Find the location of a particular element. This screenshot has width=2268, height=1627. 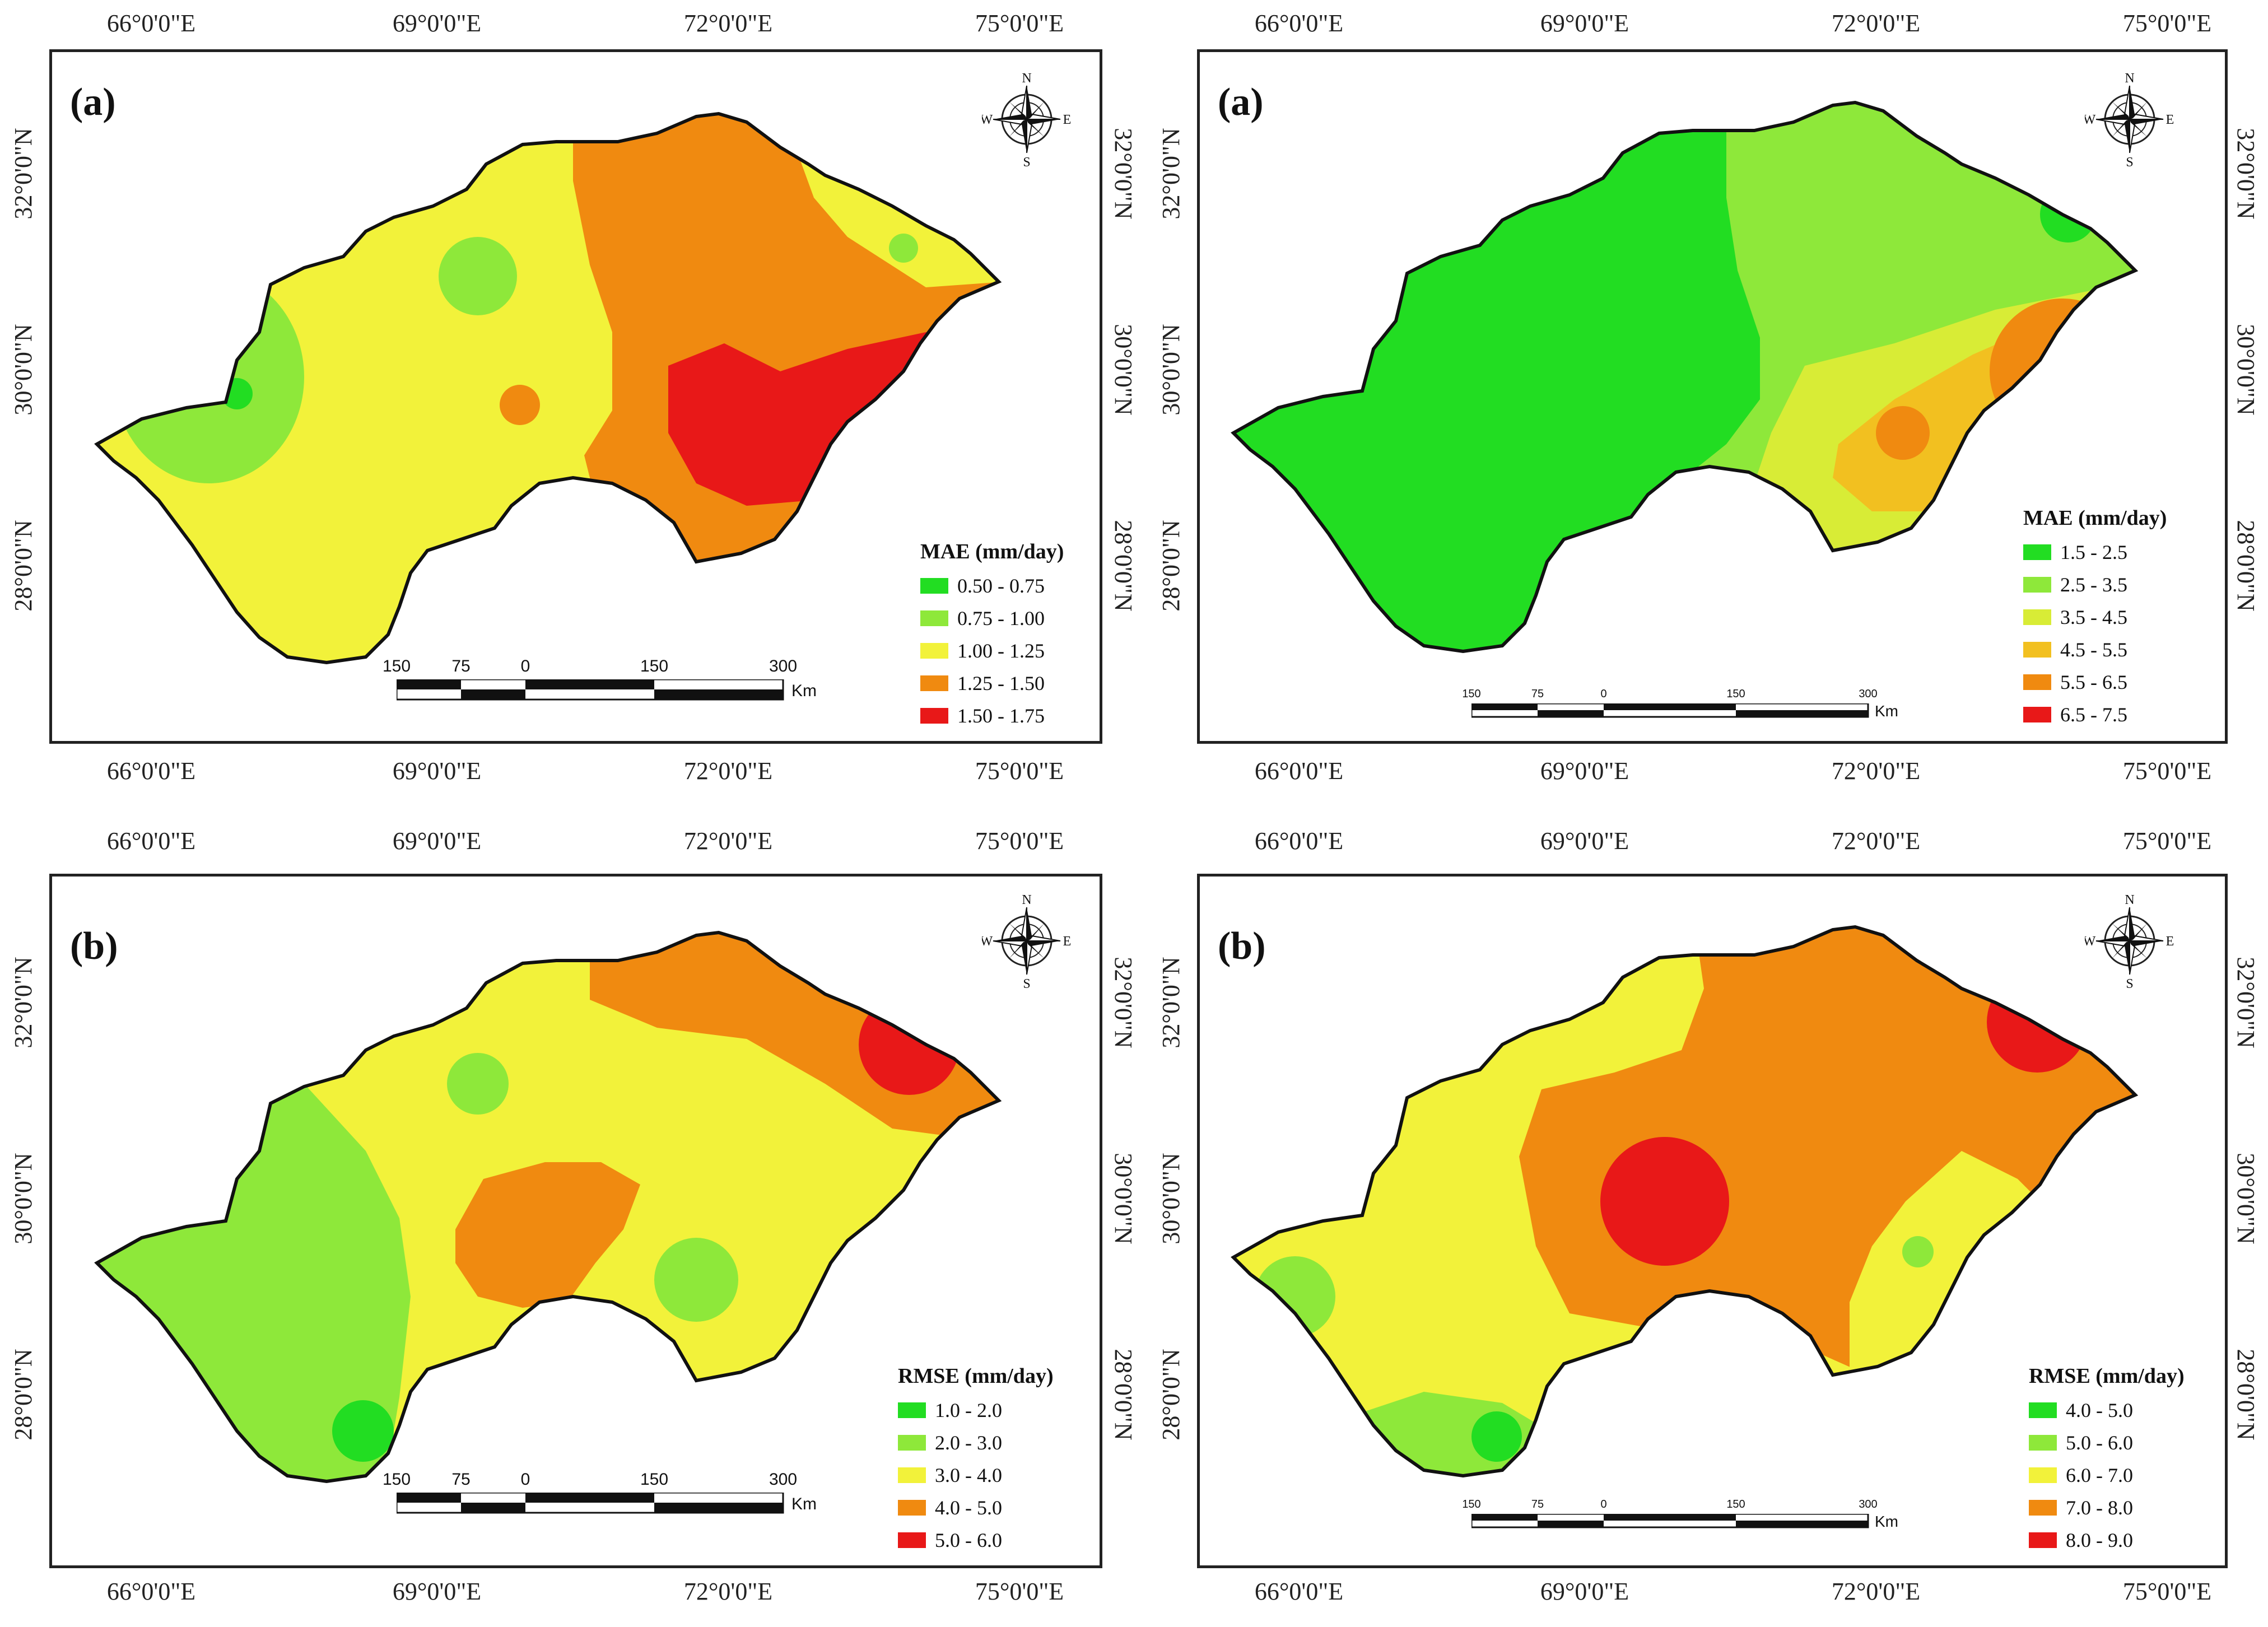

legend-label: 5.0 - 6.0 is located at coordinates (2099, 1443).